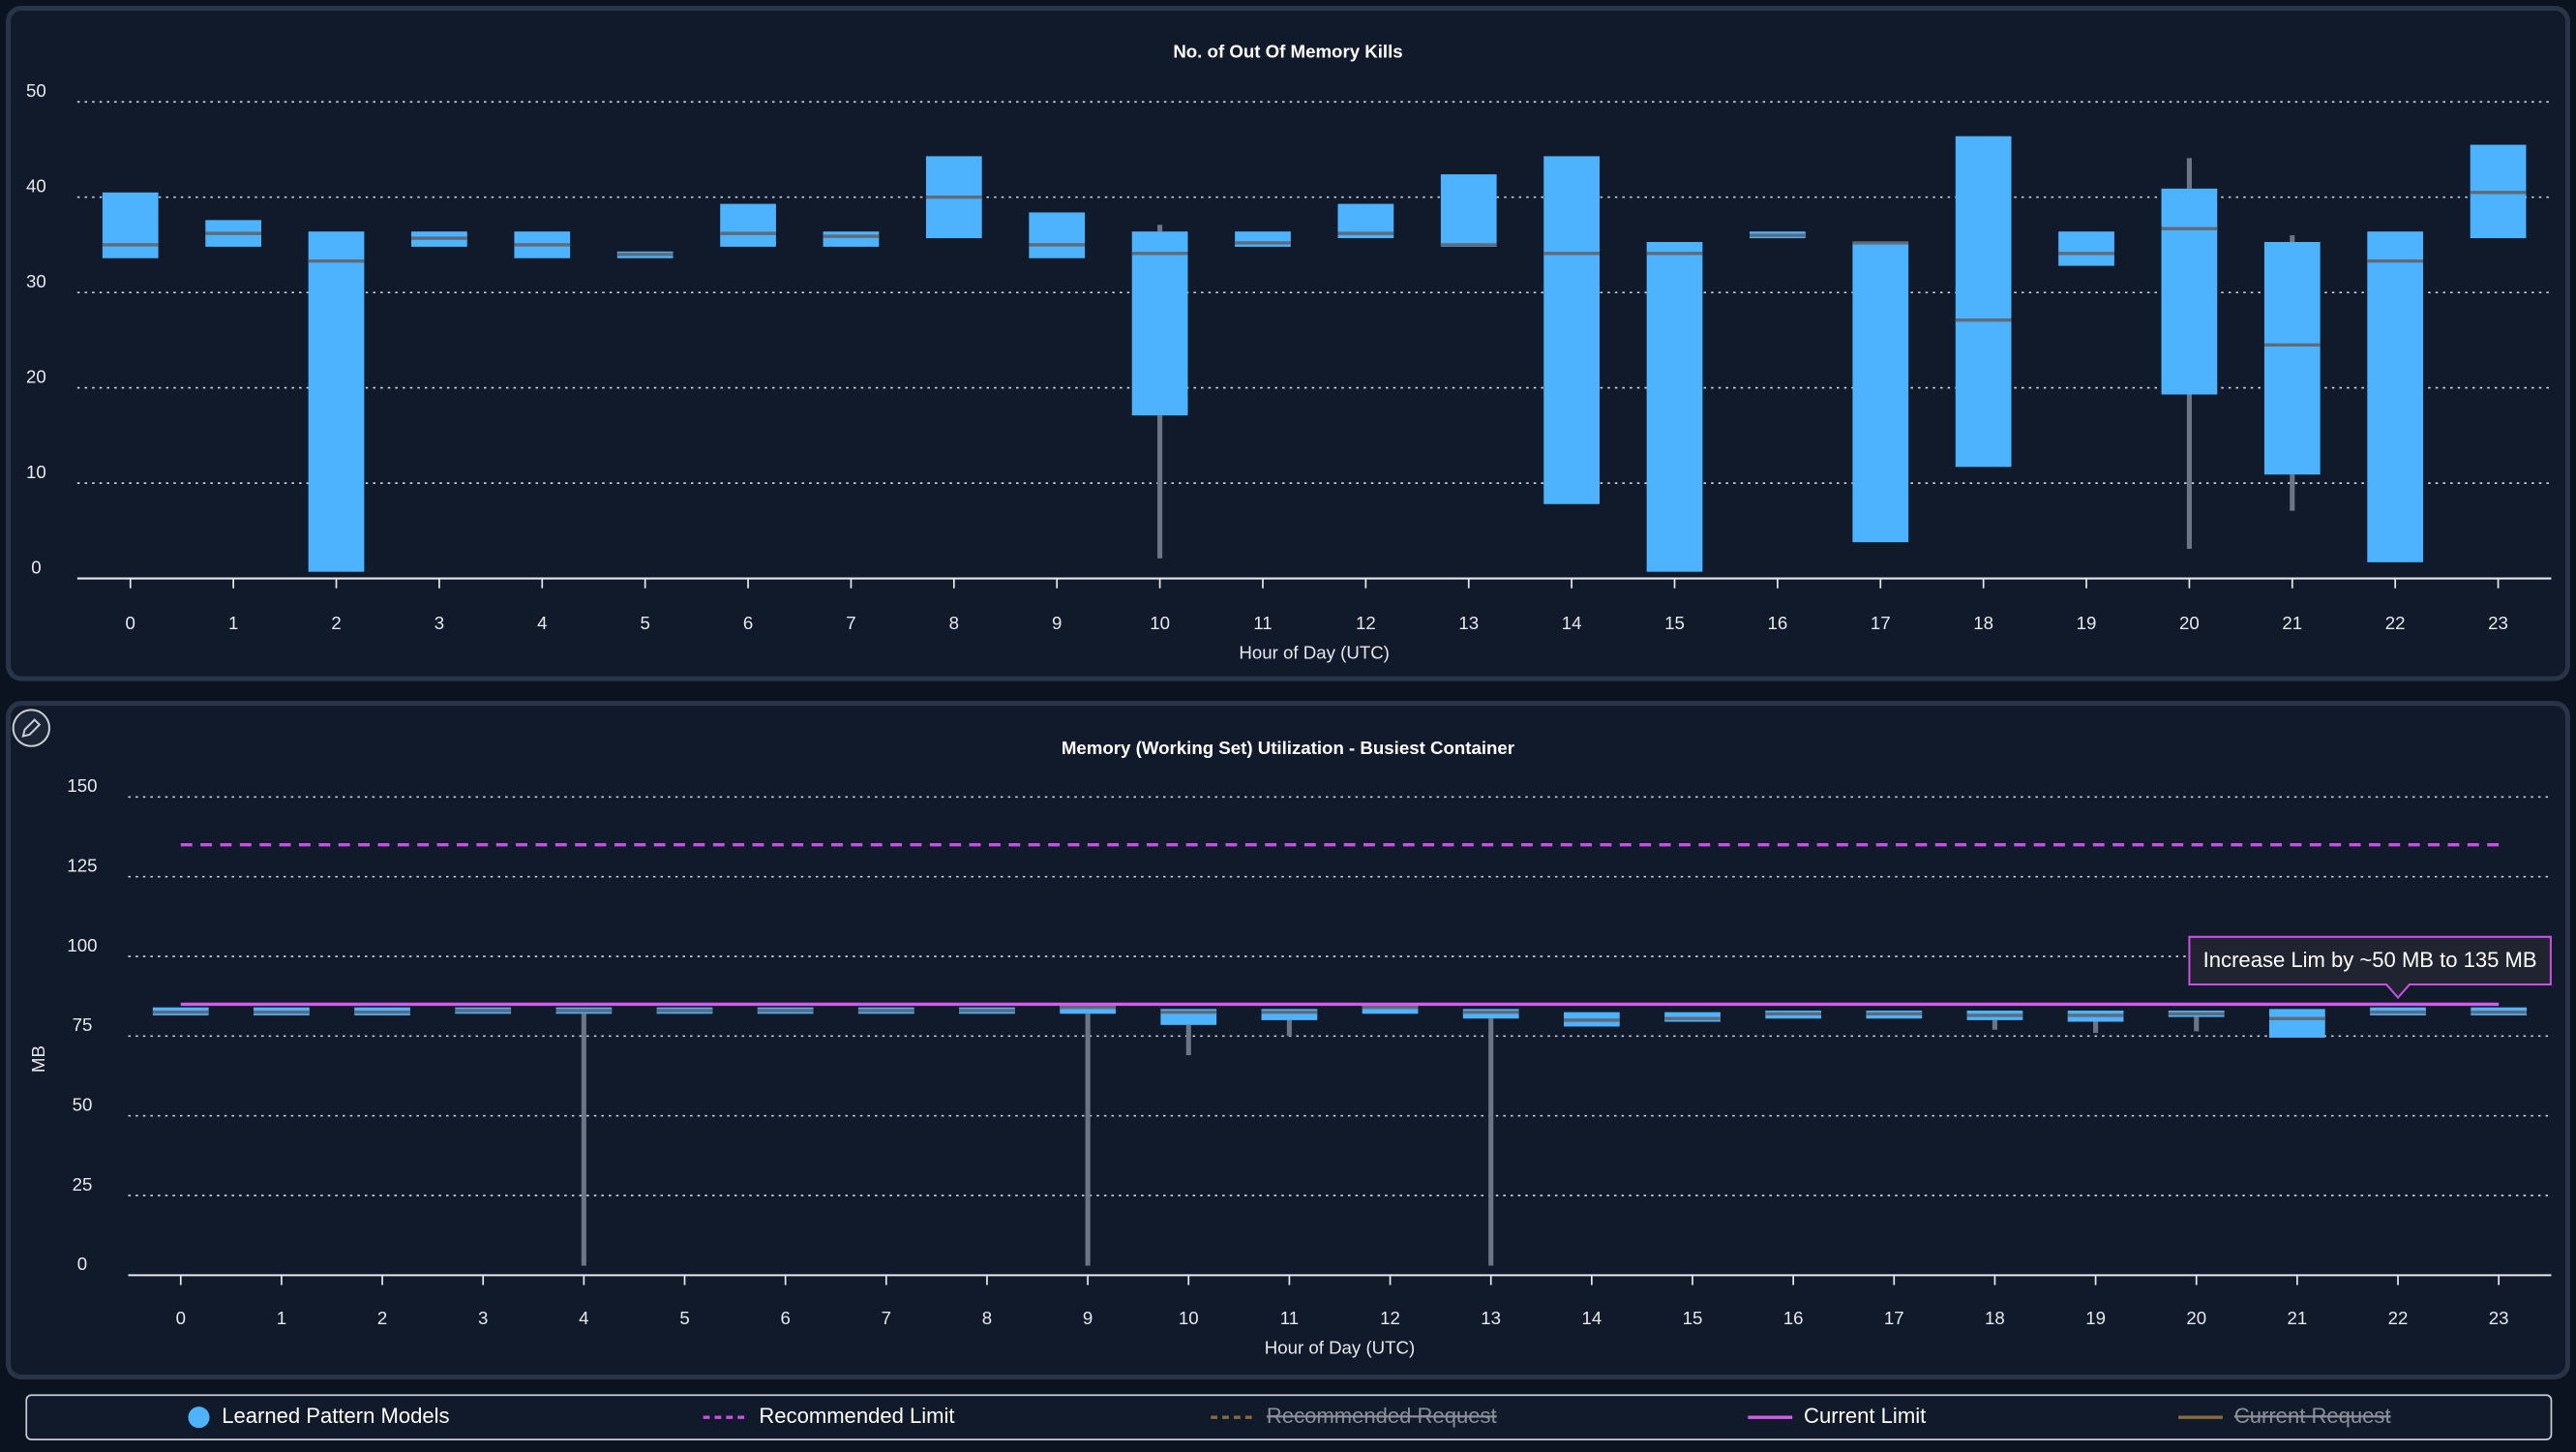 This screenshot has width=2576, height=1452. What do you see at coordinates (36, 472) in the screenshot?
I see `y-tick-label: 10` at bounding box center [36, 472].